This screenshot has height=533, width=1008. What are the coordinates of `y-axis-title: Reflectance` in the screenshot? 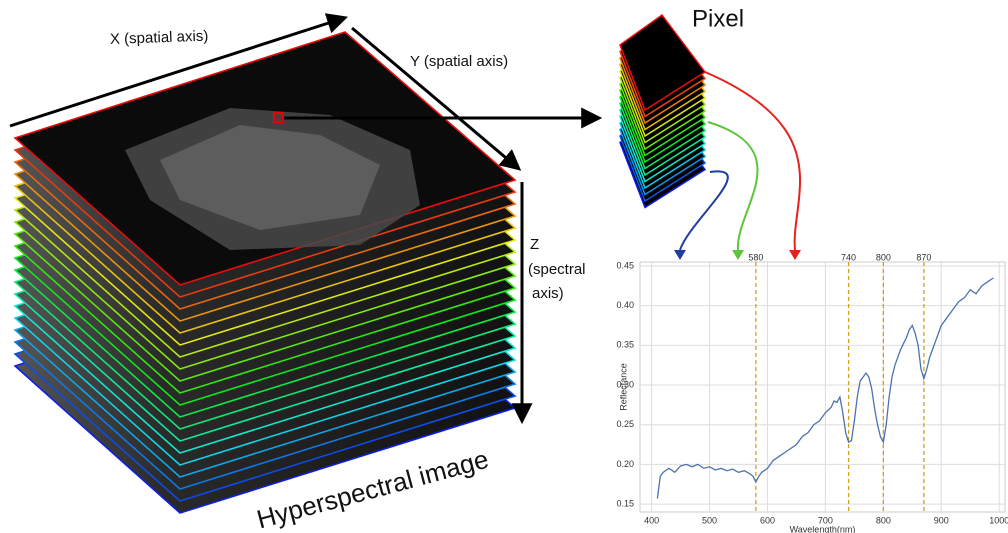 It's located at (623, 387).